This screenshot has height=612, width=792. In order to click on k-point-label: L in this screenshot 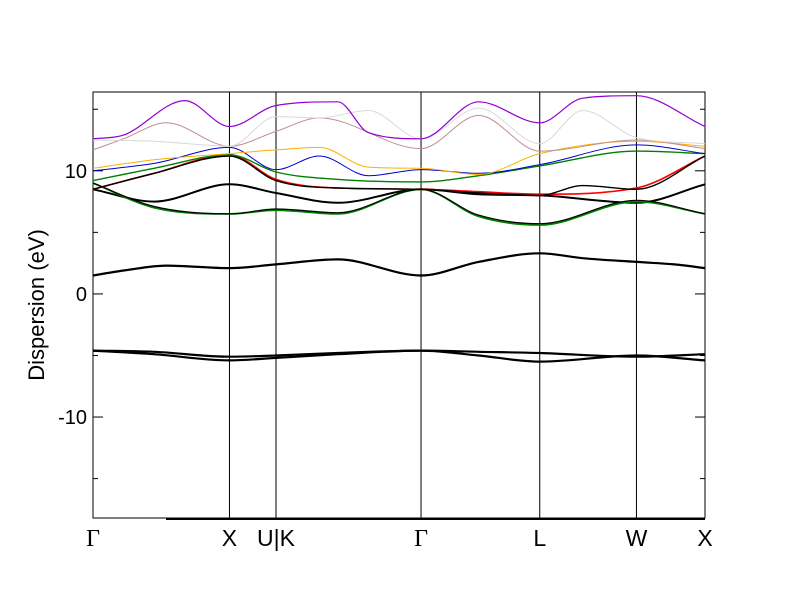, I will do `click(539, 538)`.